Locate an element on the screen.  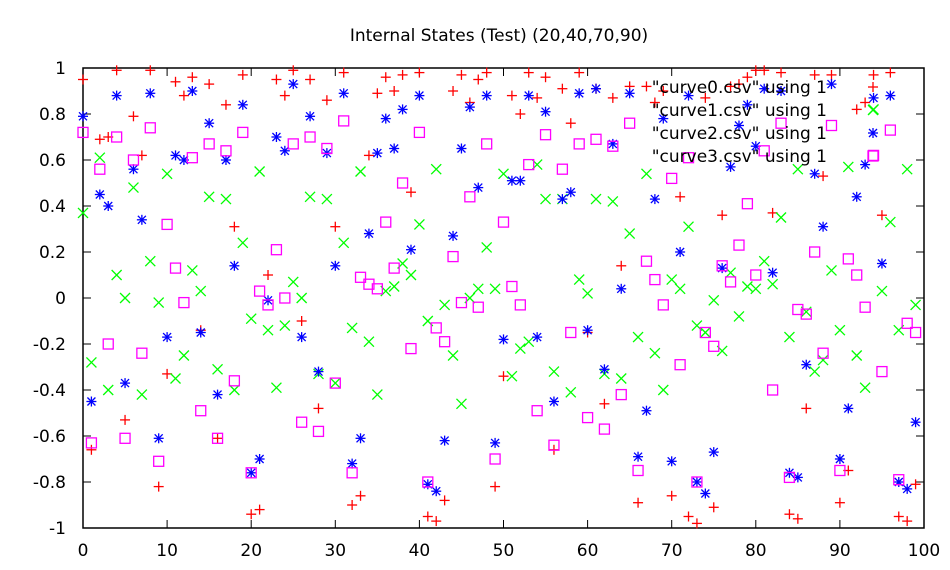
x-tick-label: 90 is located at coordinates (840, 551).